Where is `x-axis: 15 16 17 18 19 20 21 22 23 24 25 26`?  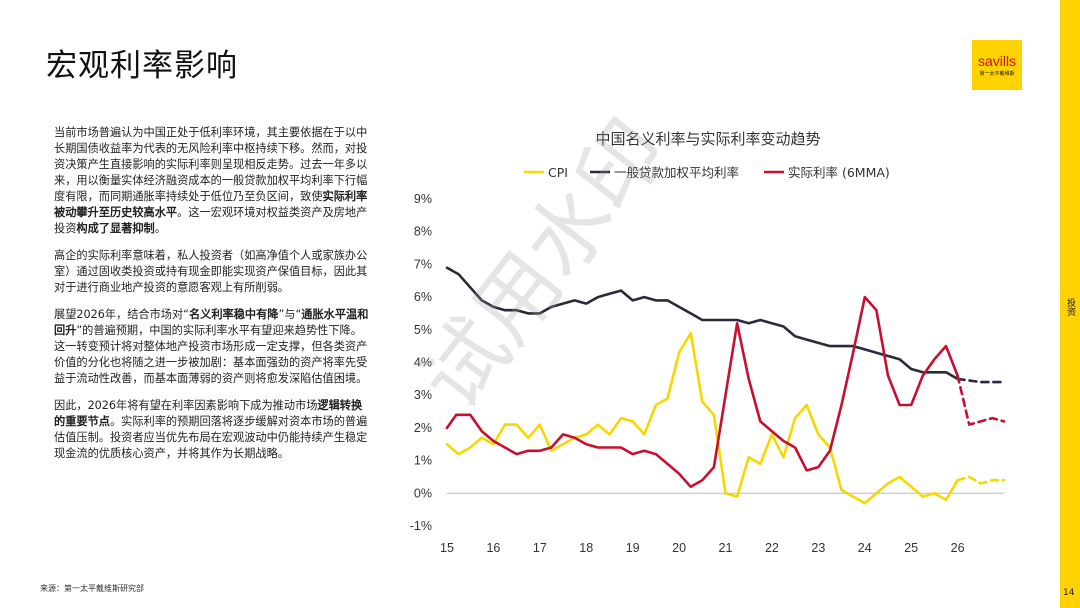 x-axis: 15 16 17 18 19 20 21 22 23 24 25 26 is located at coordinates (722, 523).